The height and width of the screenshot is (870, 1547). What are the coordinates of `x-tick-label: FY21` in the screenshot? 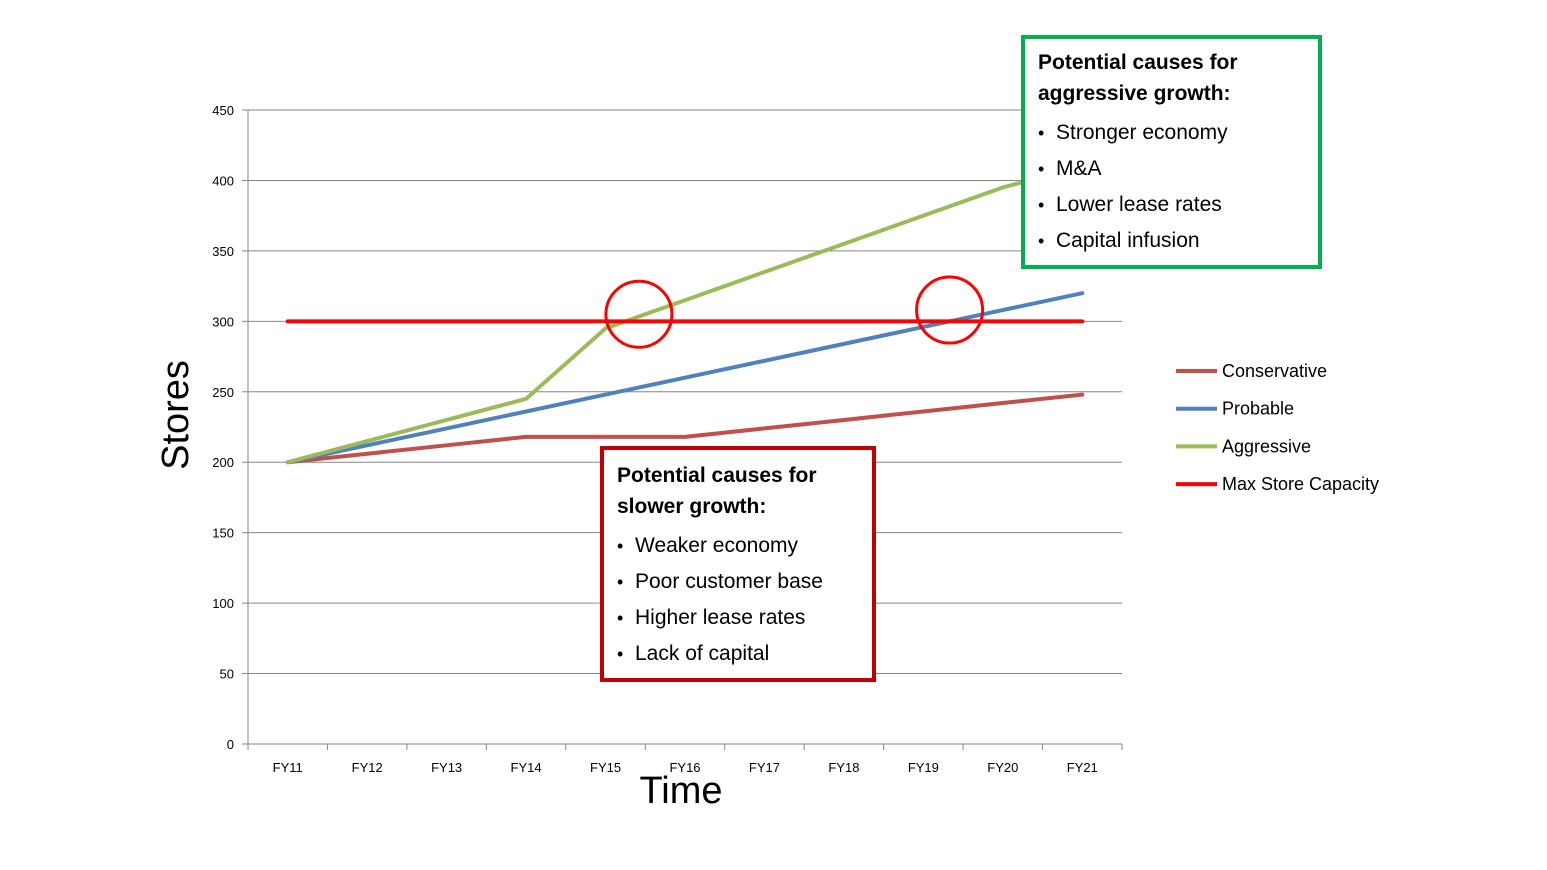 It's located at (1082, 767).